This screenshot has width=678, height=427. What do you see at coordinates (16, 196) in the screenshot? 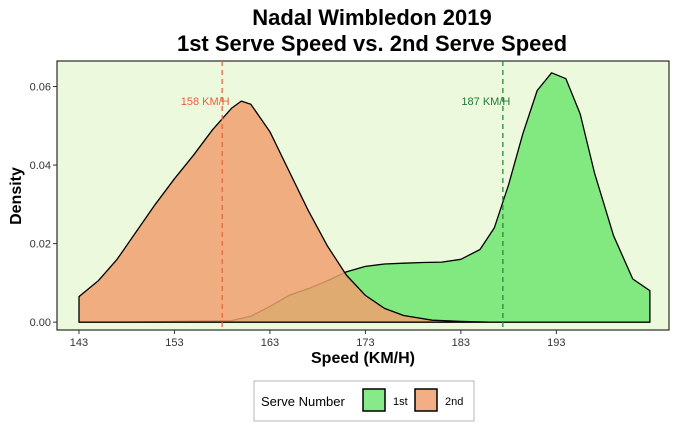
I see `y-axis-title: Density` at bounding box center [16, 196].